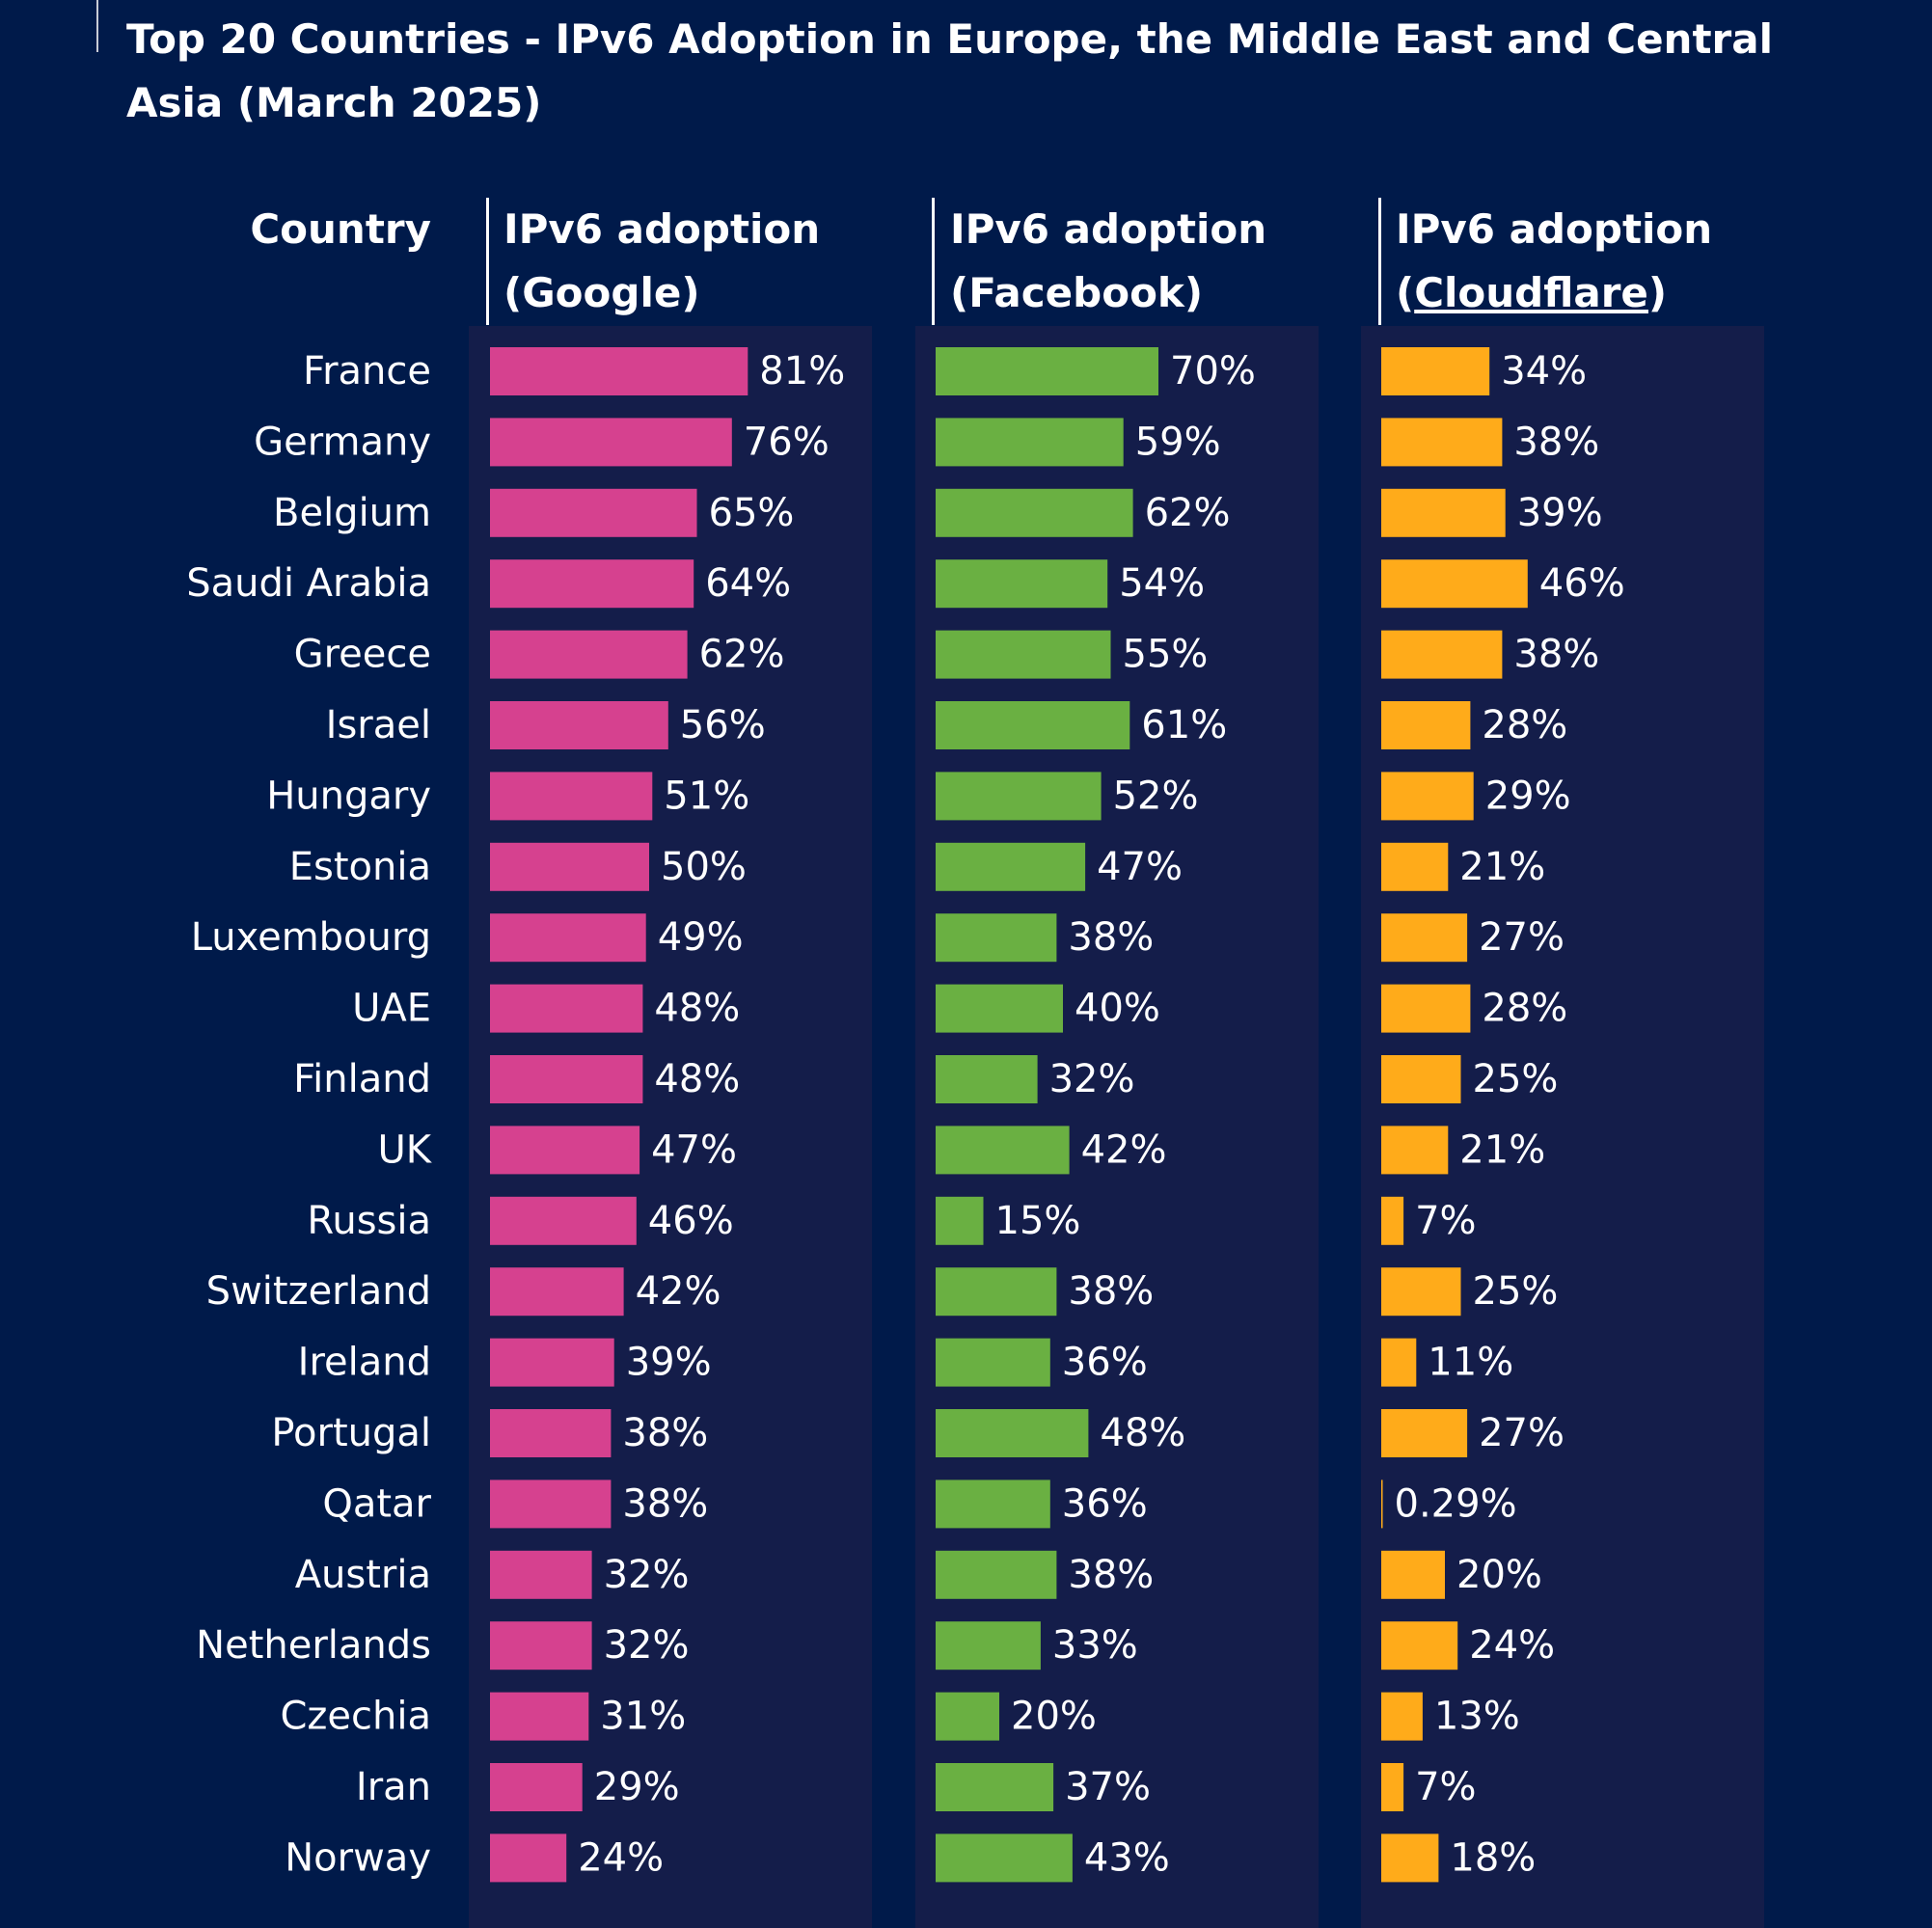  I want to click on cloudflare-link: Cloudflare, so click(1531, 292).